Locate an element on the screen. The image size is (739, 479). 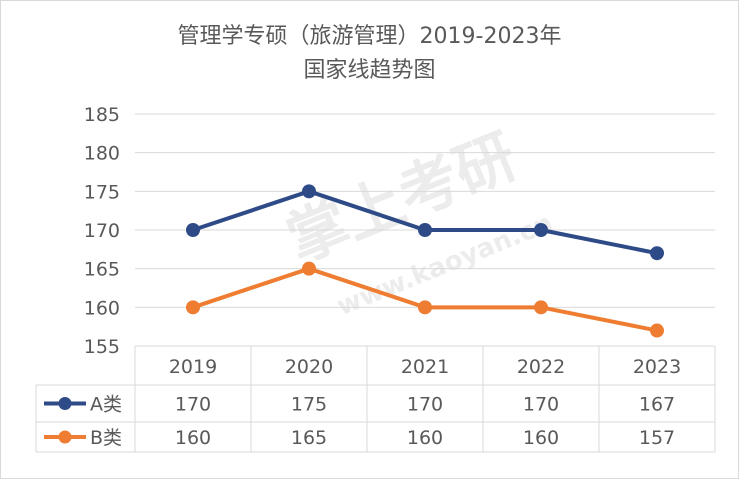
chart-title: 管理学专硕（旅游管理）2019-2023年 is located at coordinates (369, 36).